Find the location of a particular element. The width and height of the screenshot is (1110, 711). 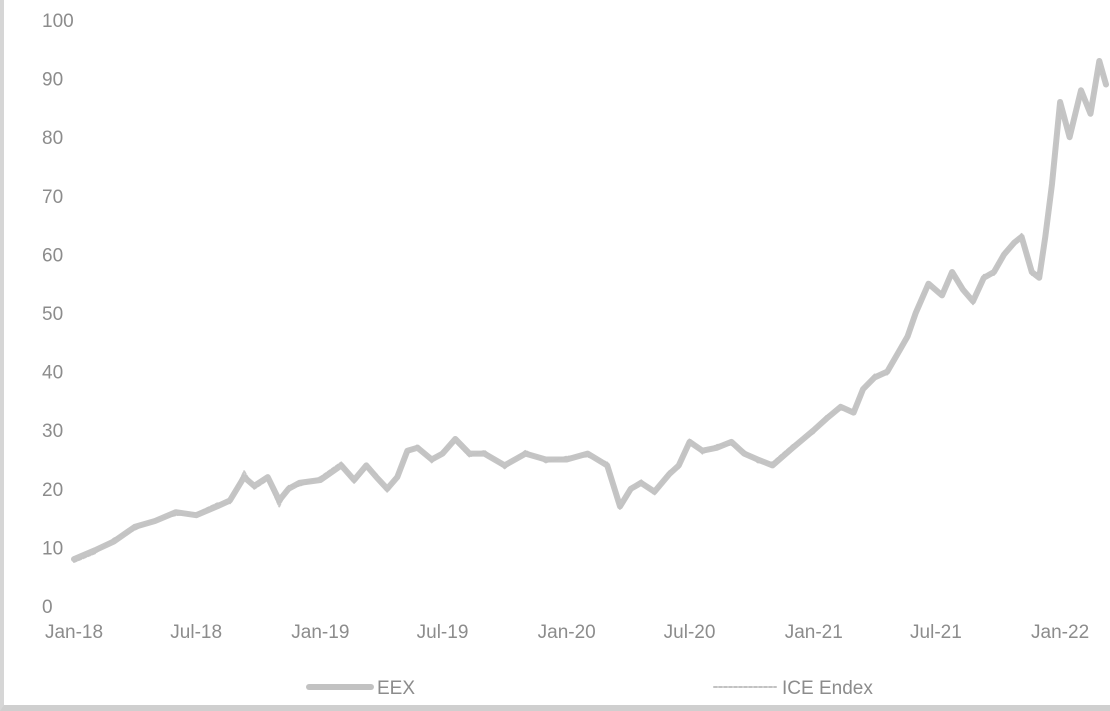

x-tick-label: Jan-19 is located at coordinates (320, 632).